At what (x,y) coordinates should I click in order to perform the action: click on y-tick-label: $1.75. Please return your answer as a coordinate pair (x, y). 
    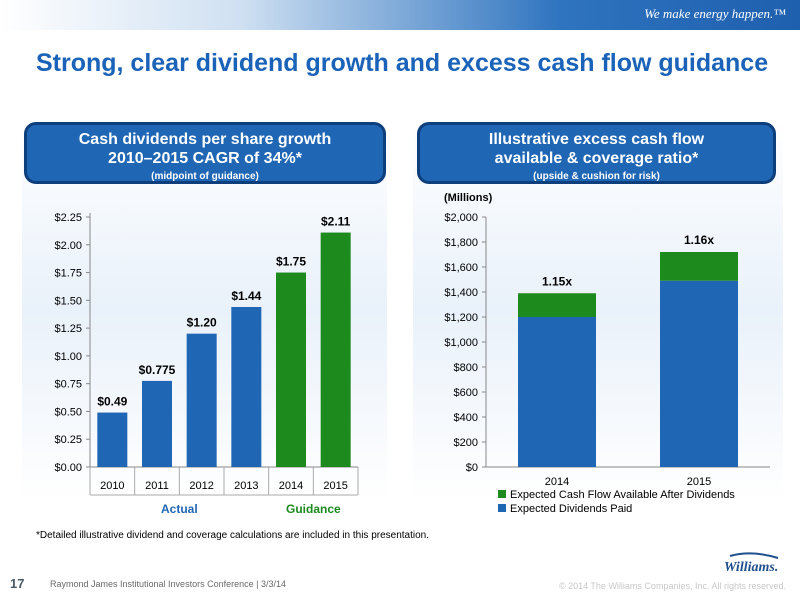
    Looking at the image, I should click on (68, 274).